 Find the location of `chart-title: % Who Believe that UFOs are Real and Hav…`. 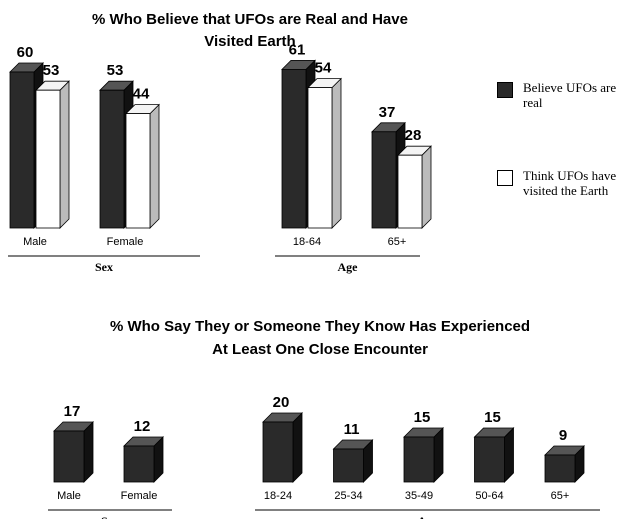

chart-title: % Who Believe that UFOs are Real and Hav… is located at coordinates (250, 19).